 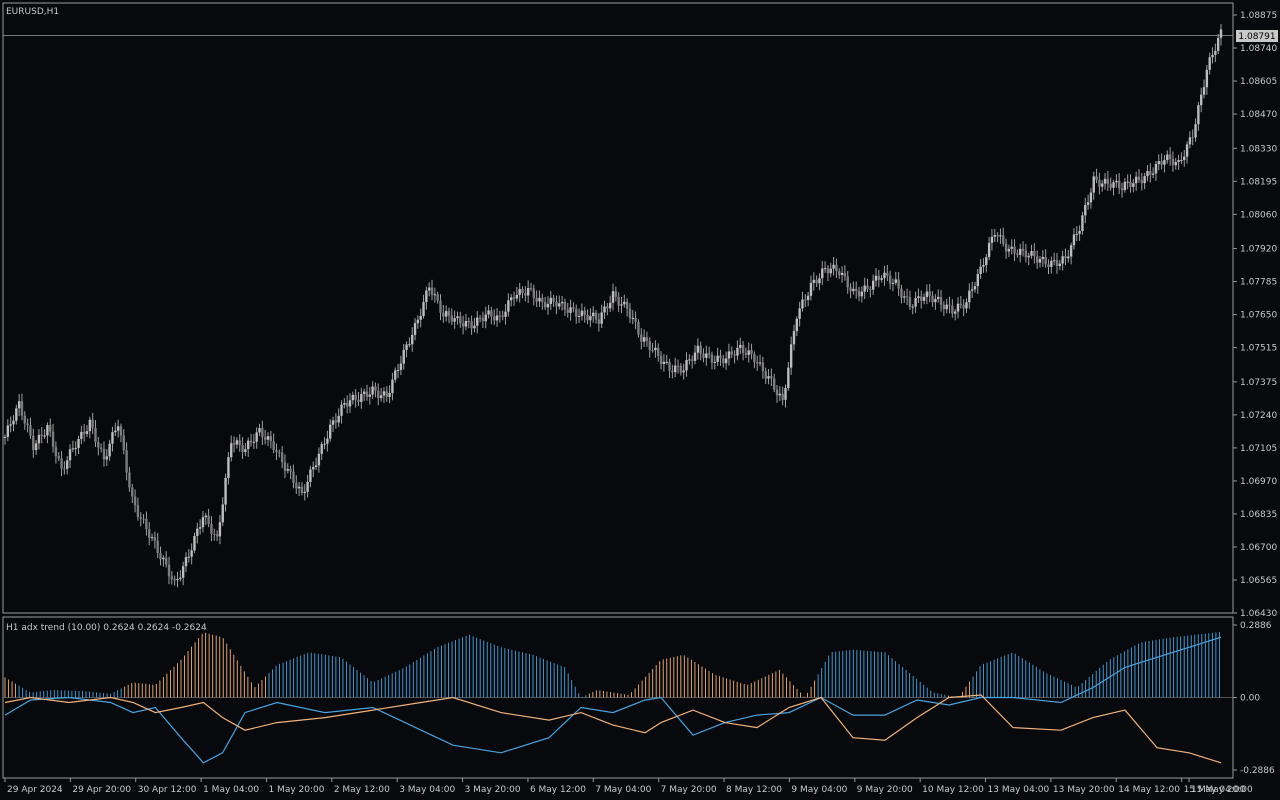 What do you see at coordinates (953, 790) in the screenshot?
I see `time-tick-label: 10 May 12:00` at bounding box center [953, 790].